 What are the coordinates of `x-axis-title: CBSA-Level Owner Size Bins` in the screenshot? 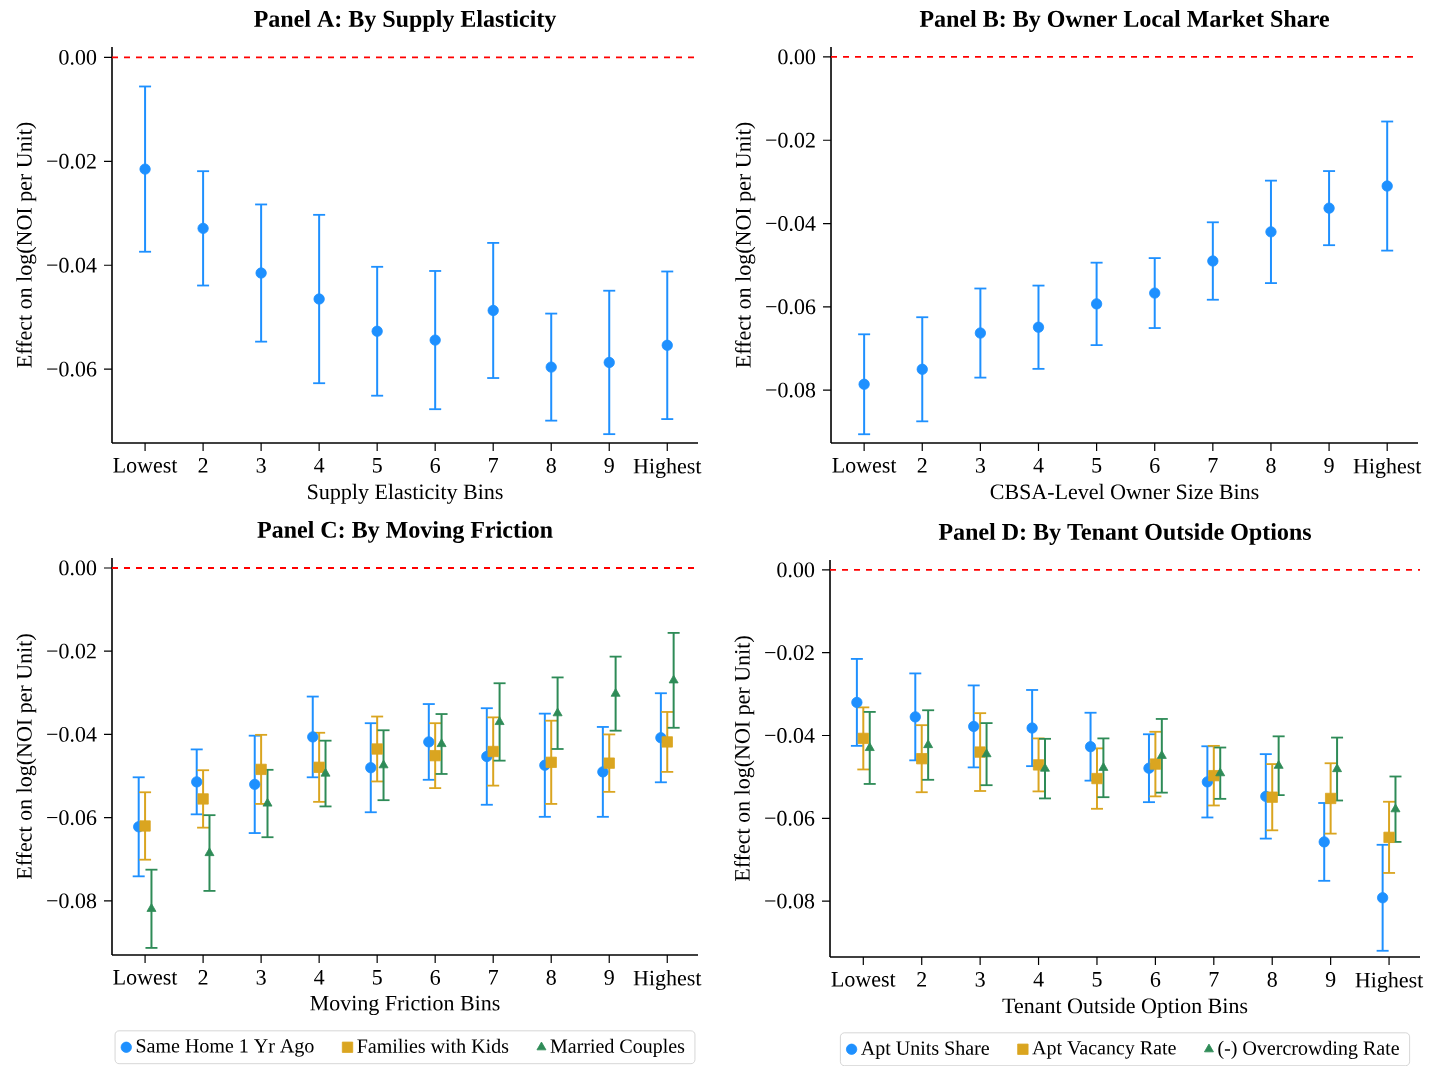 It's located at (1124, 491).